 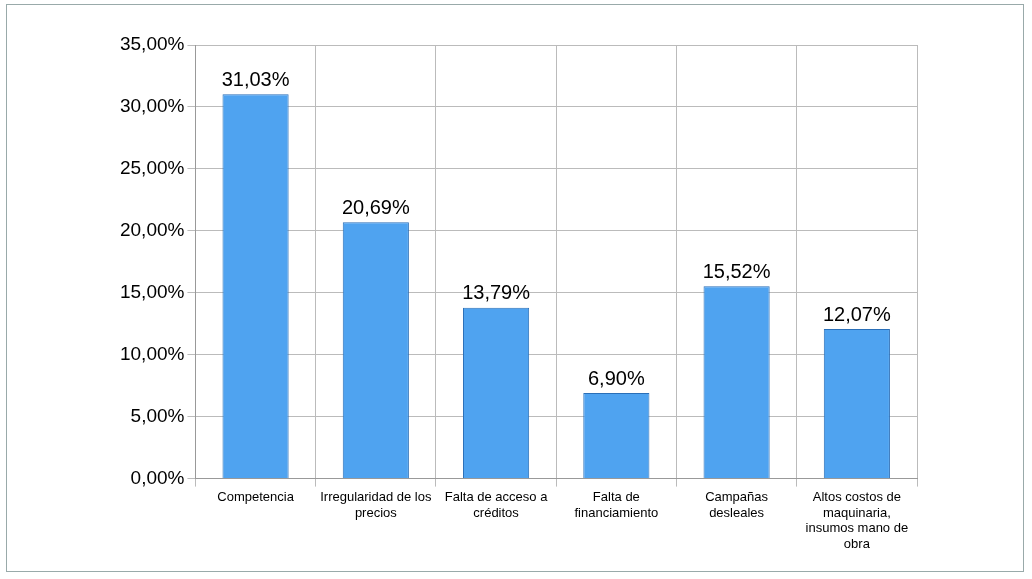 What do you see at coordinates (152, 230) in the screenshot?
I see `y-tick-label: 20,00%` at bounding box center [152, 230].